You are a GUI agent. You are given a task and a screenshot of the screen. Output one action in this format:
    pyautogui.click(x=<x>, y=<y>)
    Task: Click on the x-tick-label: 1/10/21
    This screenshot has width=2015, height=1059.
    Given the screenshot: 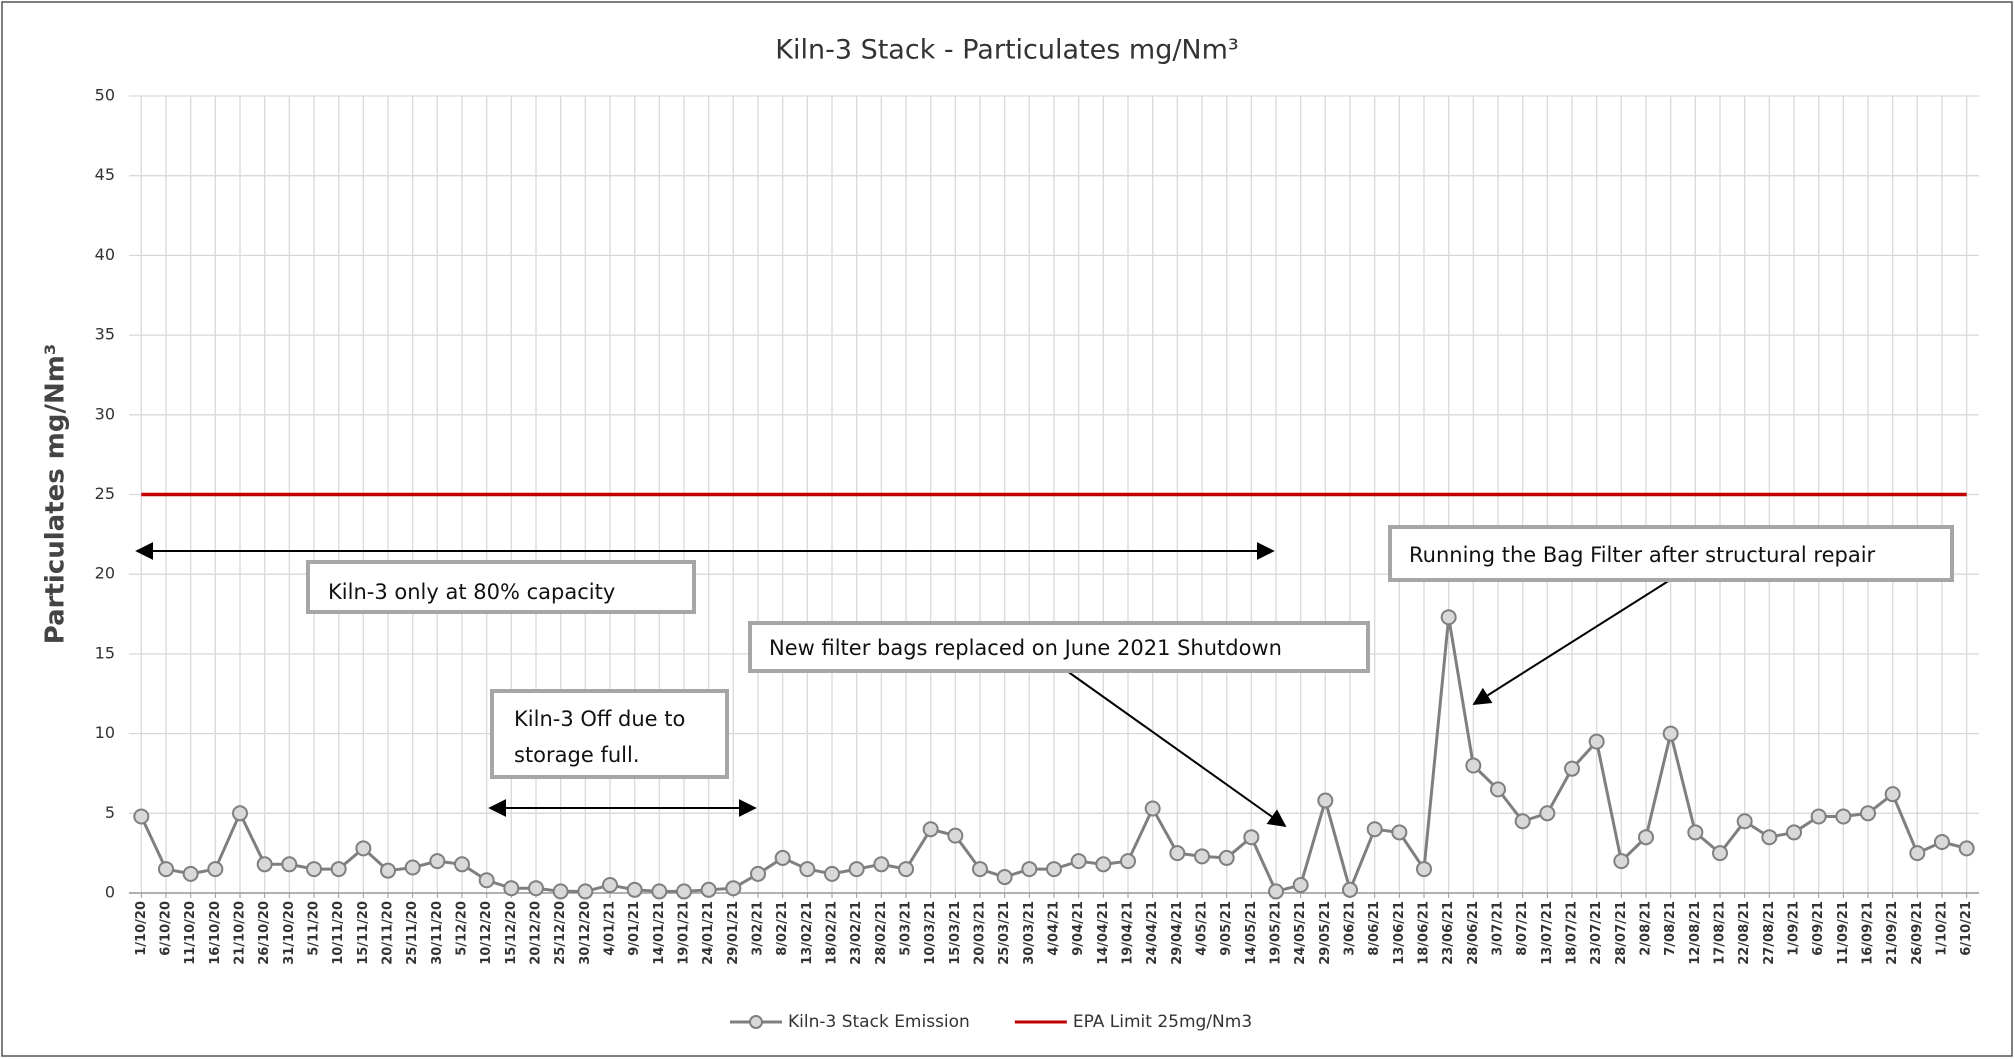 What is the action you would take?
    pyautogui.click(x=1942, y=928)
    